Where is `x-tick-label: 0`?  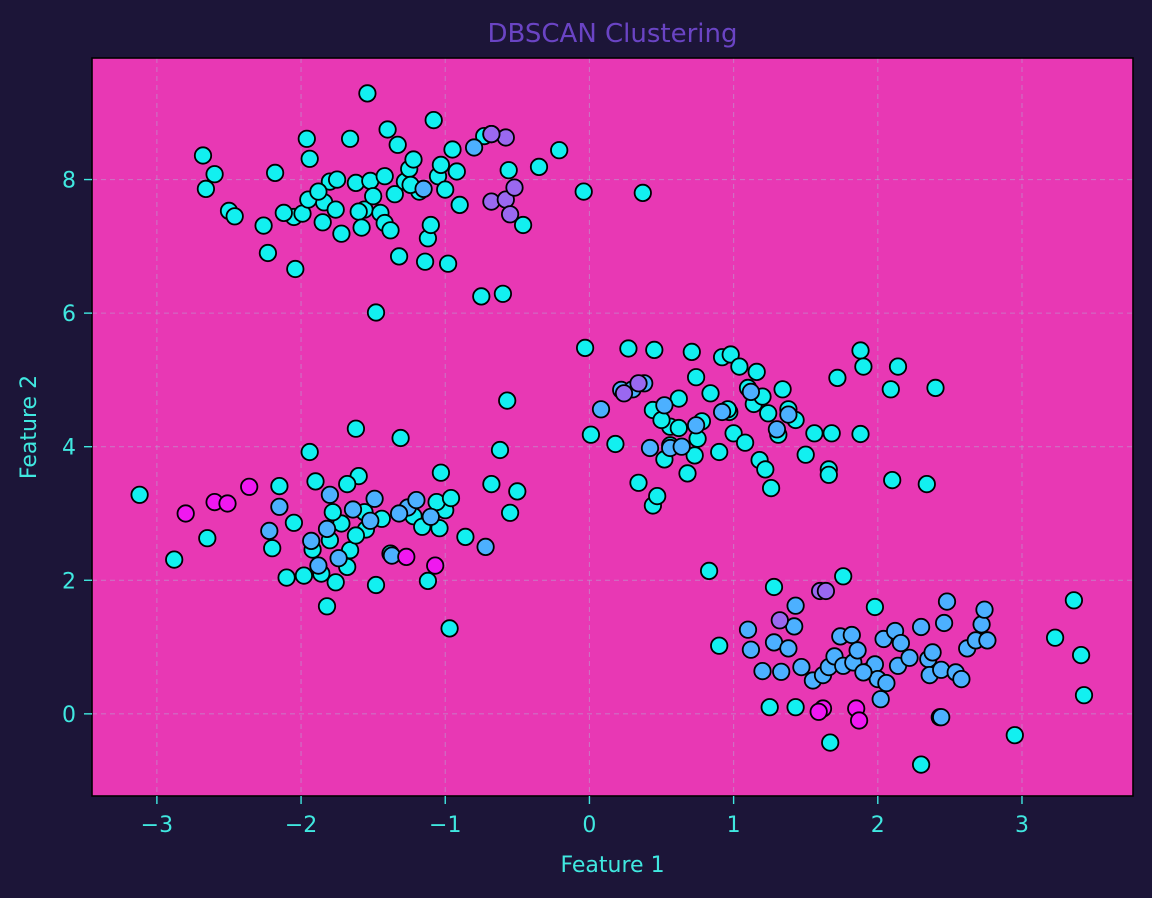 x-tick-label: 0 is located at coordinates (589, 825).